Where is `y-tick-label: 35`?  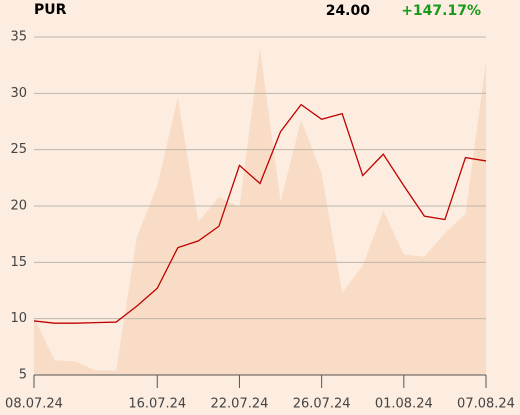
y-tick-label: 35 is located at coordinates (18, 37).